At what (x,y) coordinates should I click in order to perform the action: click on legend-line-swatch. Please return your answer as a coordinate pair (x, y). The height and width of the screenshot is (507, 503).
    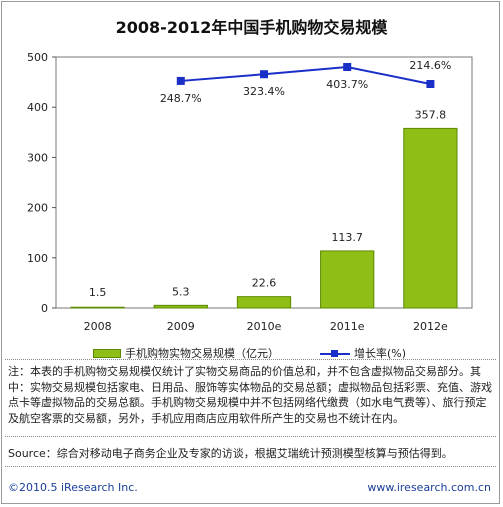
    Looking at the image, I should click on (335, 353).